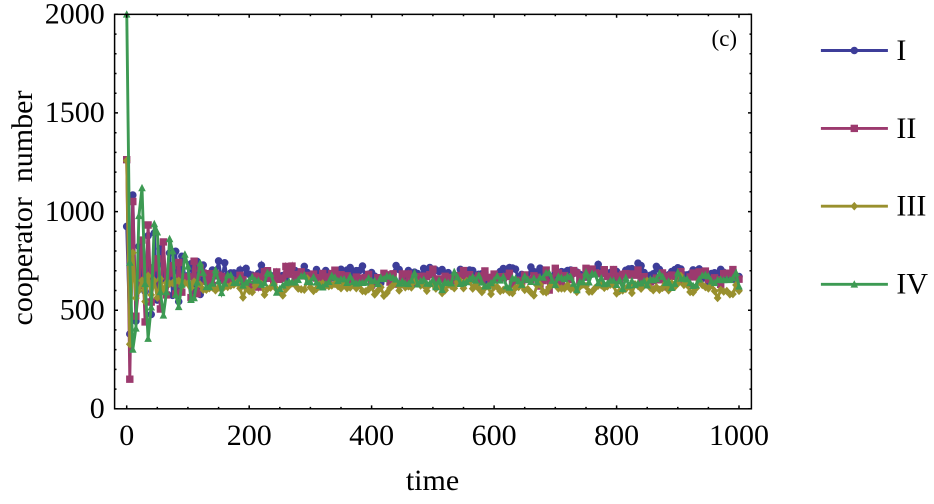 This screenshot has width=934, height=504. I want to click on svg-text: 2000, so click(75, 15).